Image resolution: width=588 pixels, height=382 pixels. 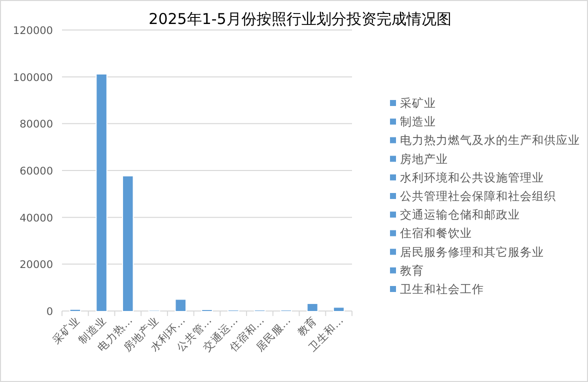 What do you see at coordinates (460, 215) in the screenshot?
I see `legend-label: 交通运输仓储和邮政业` at bounding box center [460, 215].